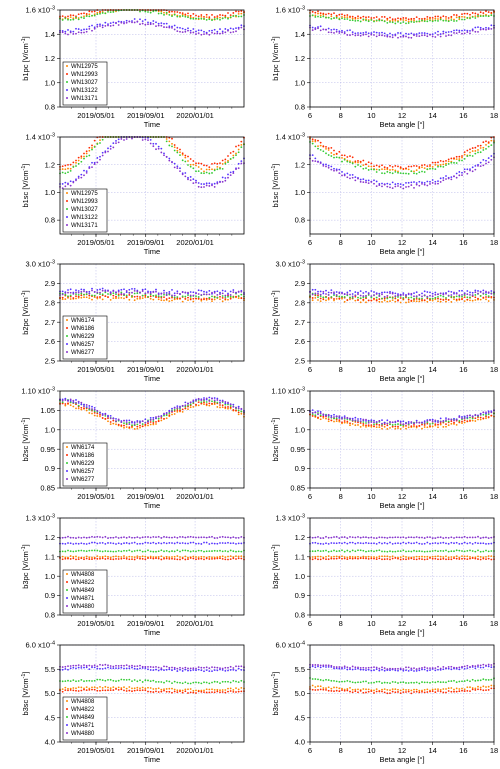  Describe the element at coordinates (463, 750) in the screenshot. I see `x-tick-label: 16` at that location.